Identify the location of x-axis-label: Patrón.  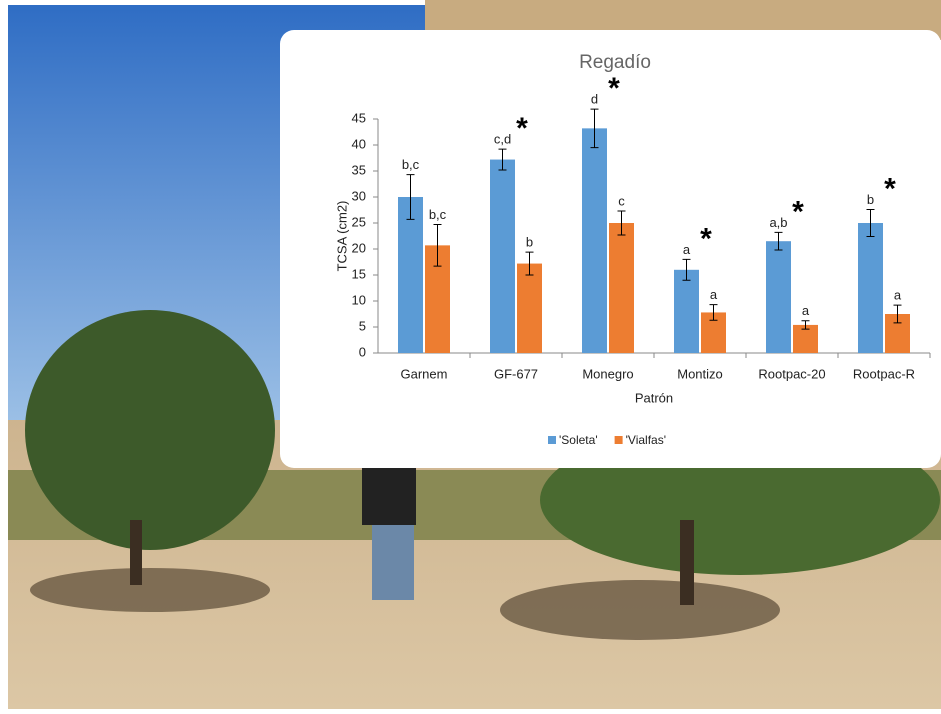
(654, 397).